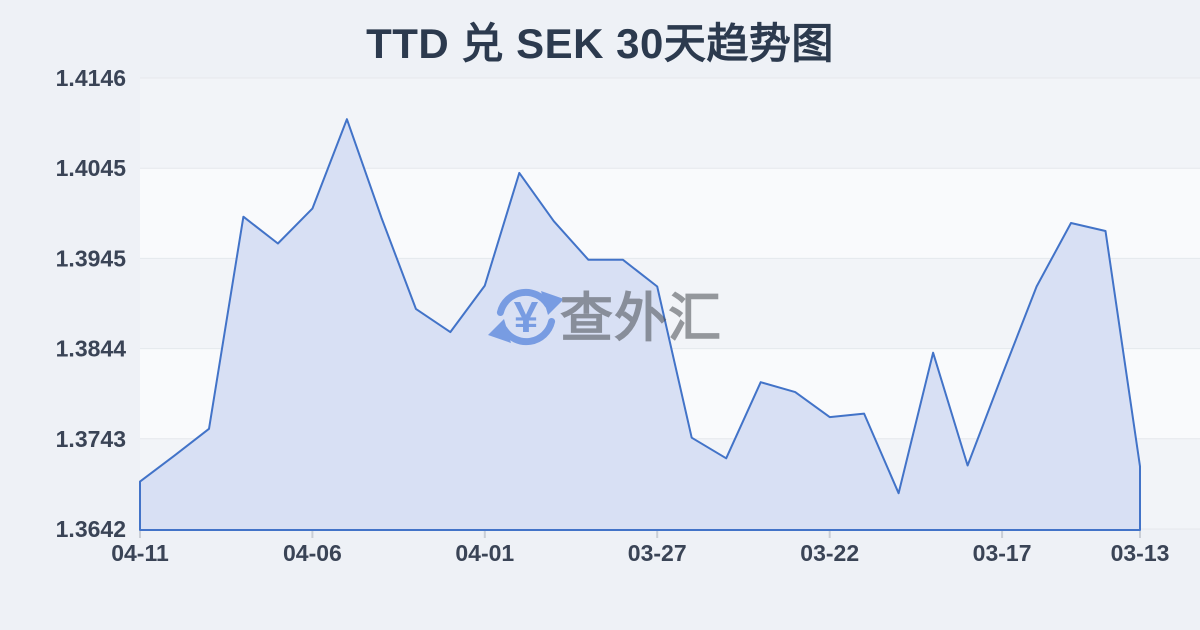 The height and width of the screenshot is (630, 1200). I want to click on y-axis-tick-label: 1.3743, so click(91, 439).